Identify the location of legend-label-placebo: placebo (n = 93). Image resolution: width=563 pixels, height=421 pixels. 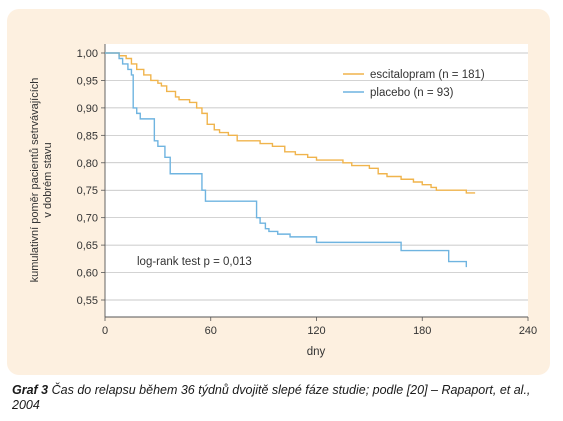
(412, 93).